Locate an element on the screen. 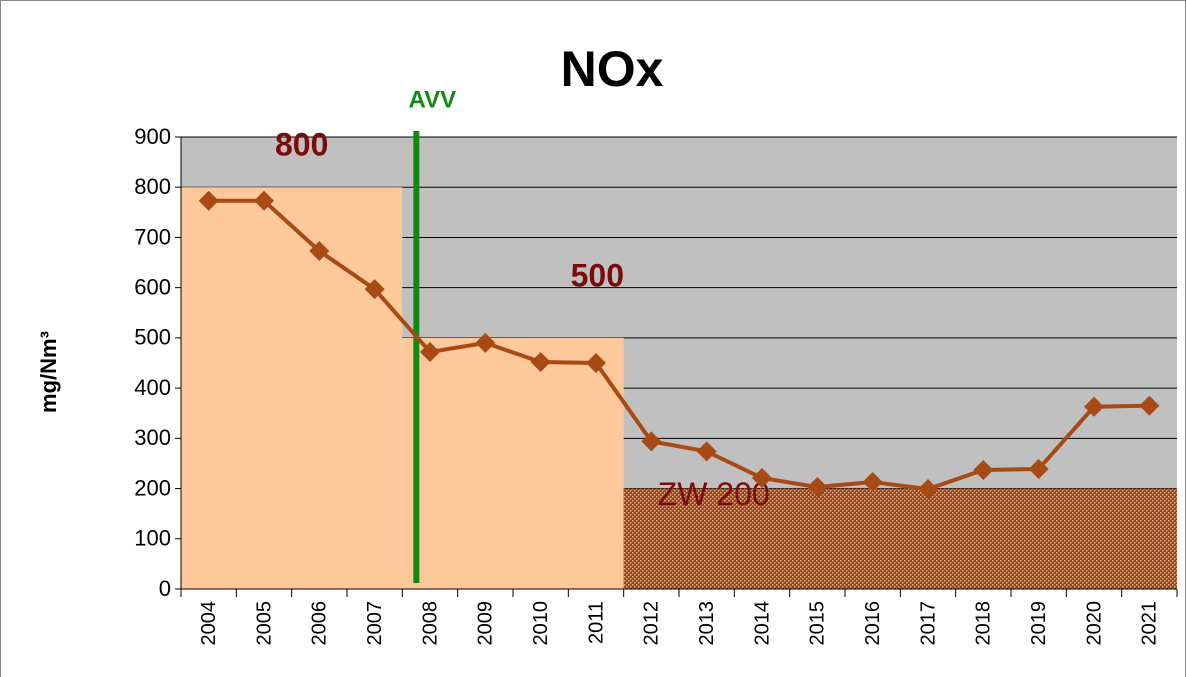  x-tick-label: 2017 is located at coordinates (928, 623).